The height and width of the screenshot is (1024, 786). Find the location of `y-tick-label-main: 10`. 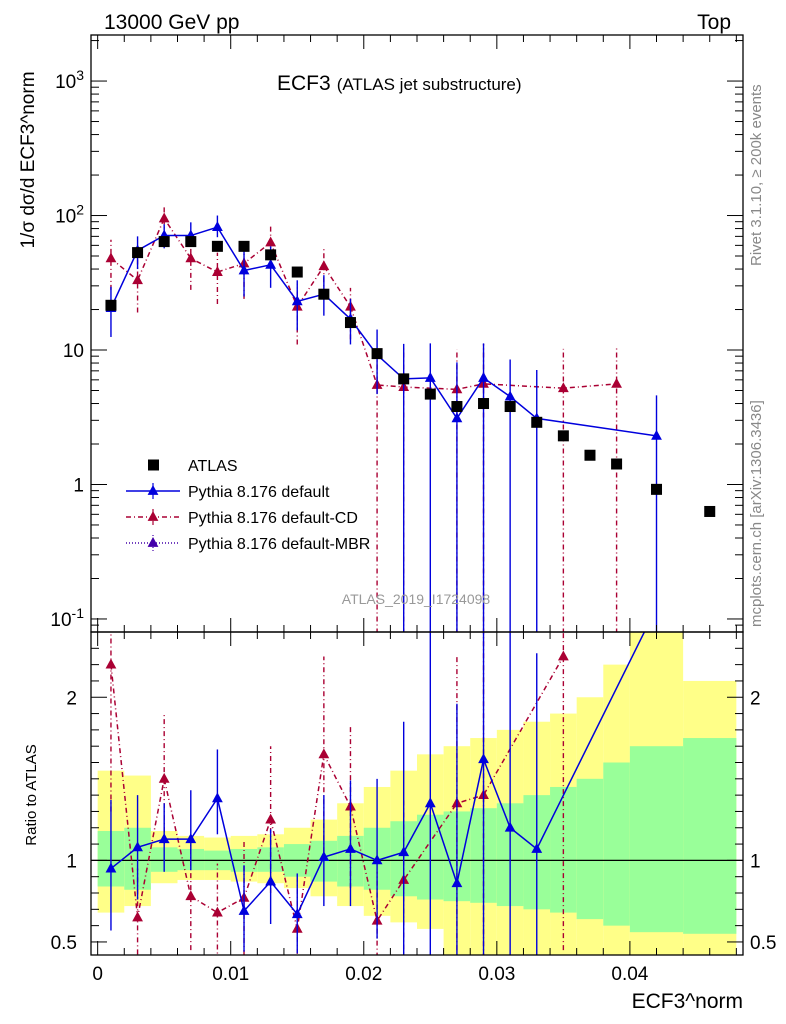

y-tick-label-main: 10 is located at coordinates (73, 351).